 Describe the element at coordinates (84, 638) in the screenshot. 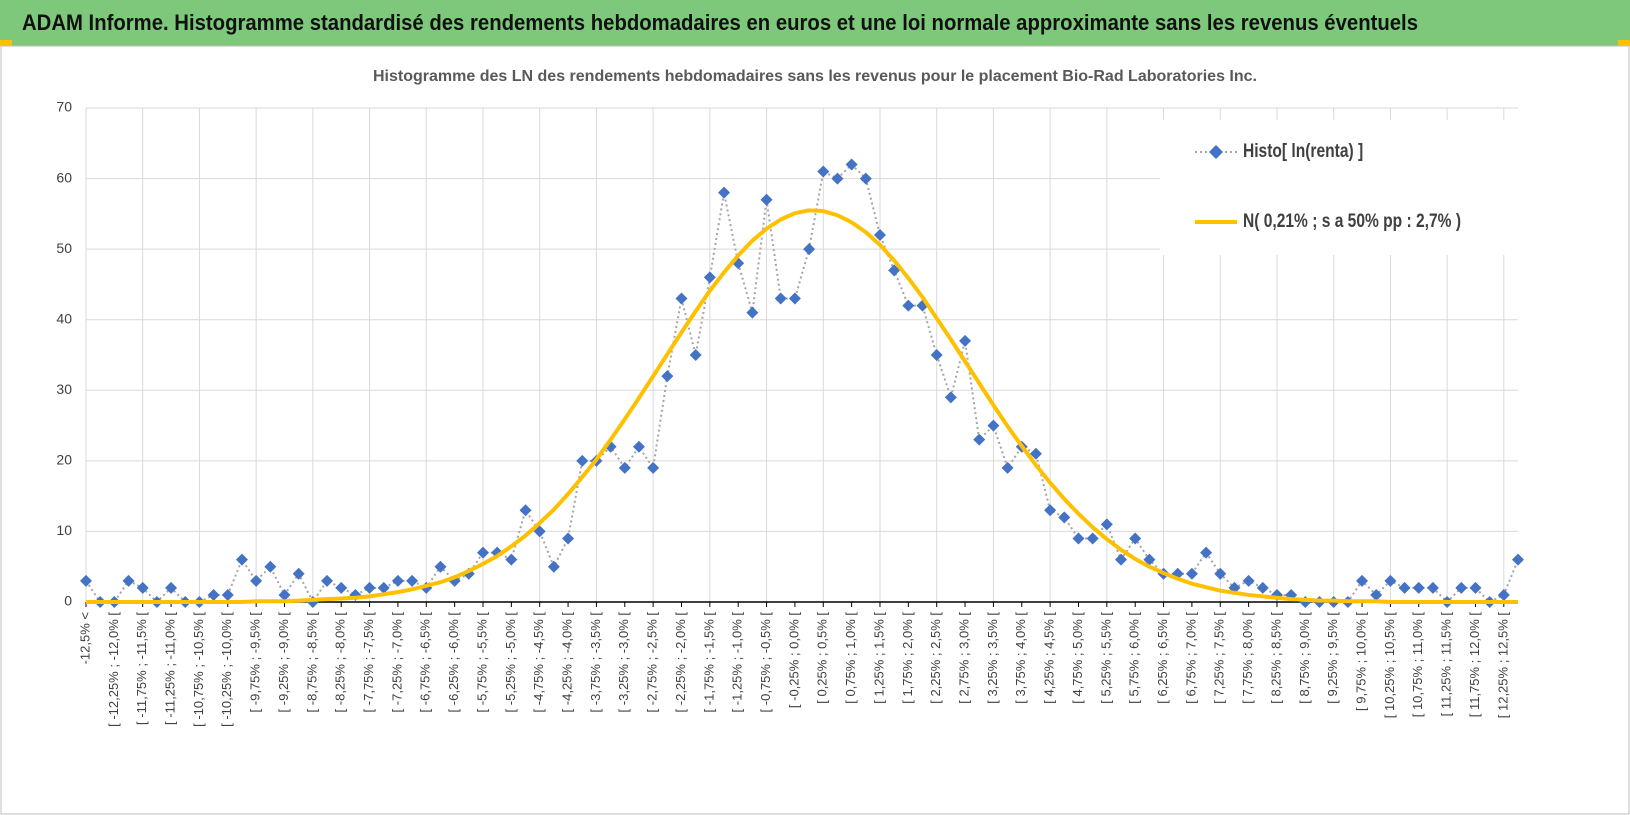

I see `x-tick-label: -12,5% <` at that location.